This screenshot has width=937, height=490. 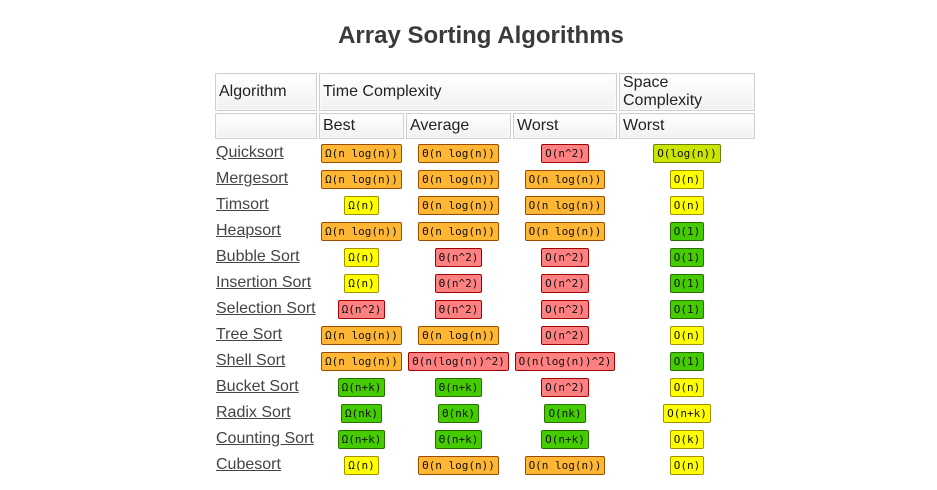 I want to click on table-row: Timsort Ω(n) Θ(n log(n)) O(n log(n)) O(n), so click(x=485, y=205).